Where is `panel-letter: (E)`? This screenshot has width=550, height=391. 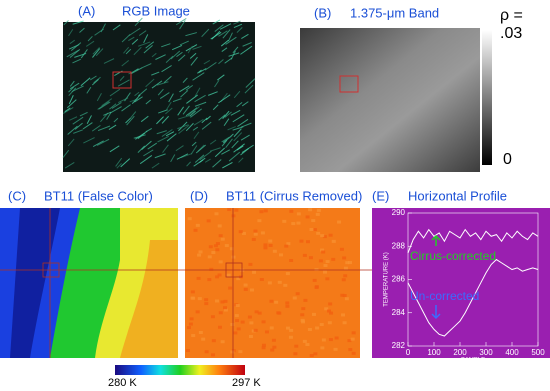
panel-letter: (E) is located at coordinates (380, 195).